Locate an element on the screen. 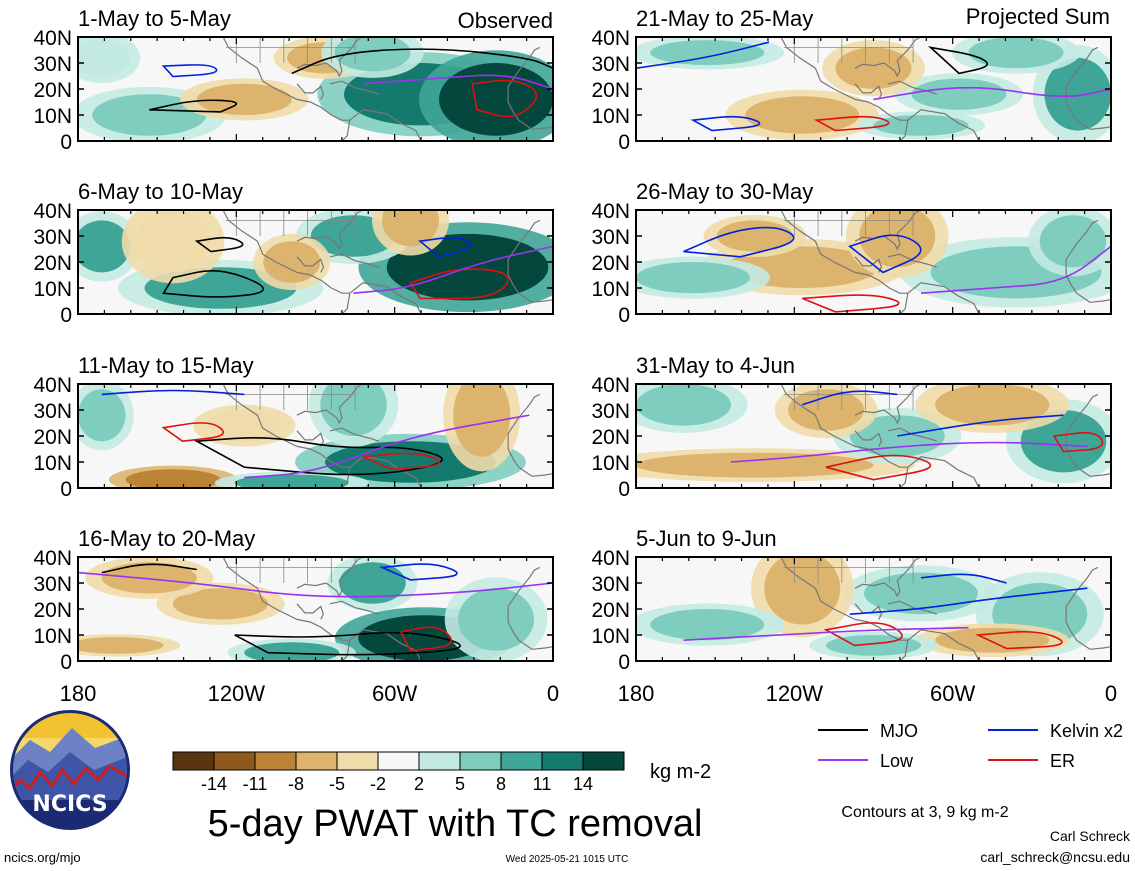  logo-wordmark: NCICS is located at coordinates (69, 804).